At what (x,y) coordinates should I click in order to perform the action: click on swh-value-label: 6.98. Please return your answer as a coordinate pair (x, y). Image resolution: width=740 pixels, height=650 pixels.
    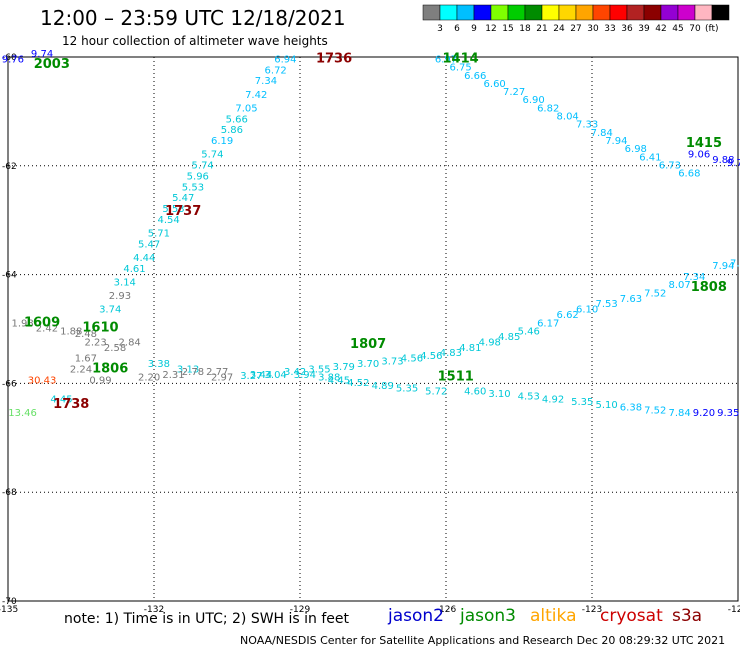
    Looking at the image, I should click on (636, 149).